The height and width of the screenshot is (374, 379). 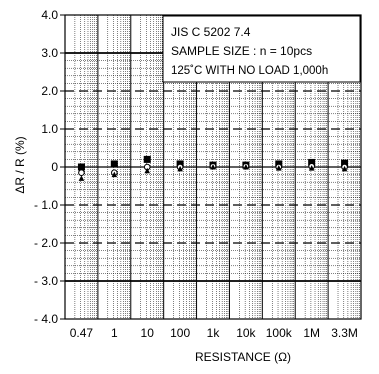 What do you see at coordinates (114, 333) in the screenshot?
I see `x-tick-label: 1` at bounding box center [114, 333].